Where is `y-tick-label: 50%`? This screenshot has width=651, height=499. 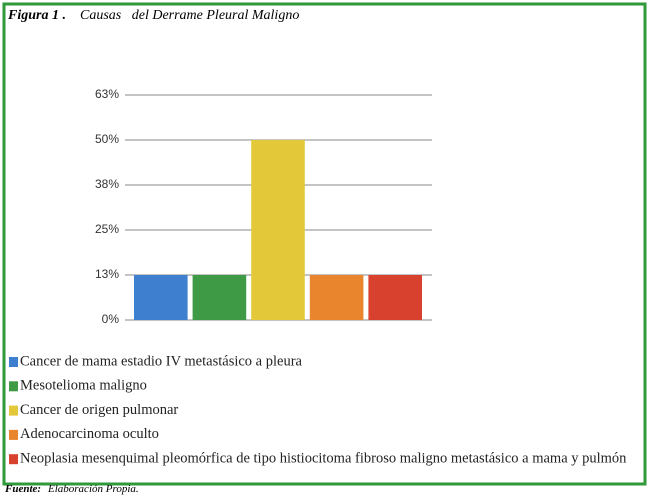
y-tick-label: 50% is located at coordinates (107, 139).